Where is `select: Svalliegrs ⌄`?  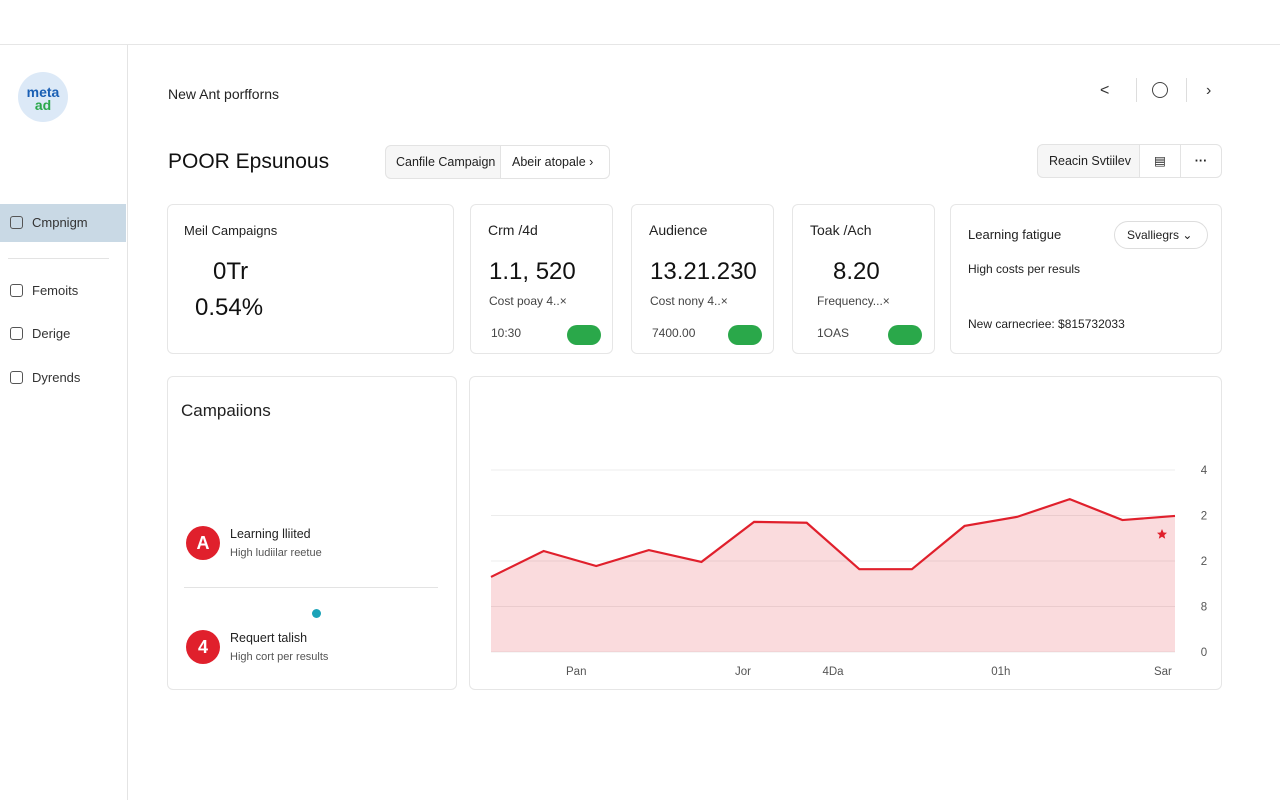 select: Svalliegrs ⌄ is located at coordinates (1161, 235).